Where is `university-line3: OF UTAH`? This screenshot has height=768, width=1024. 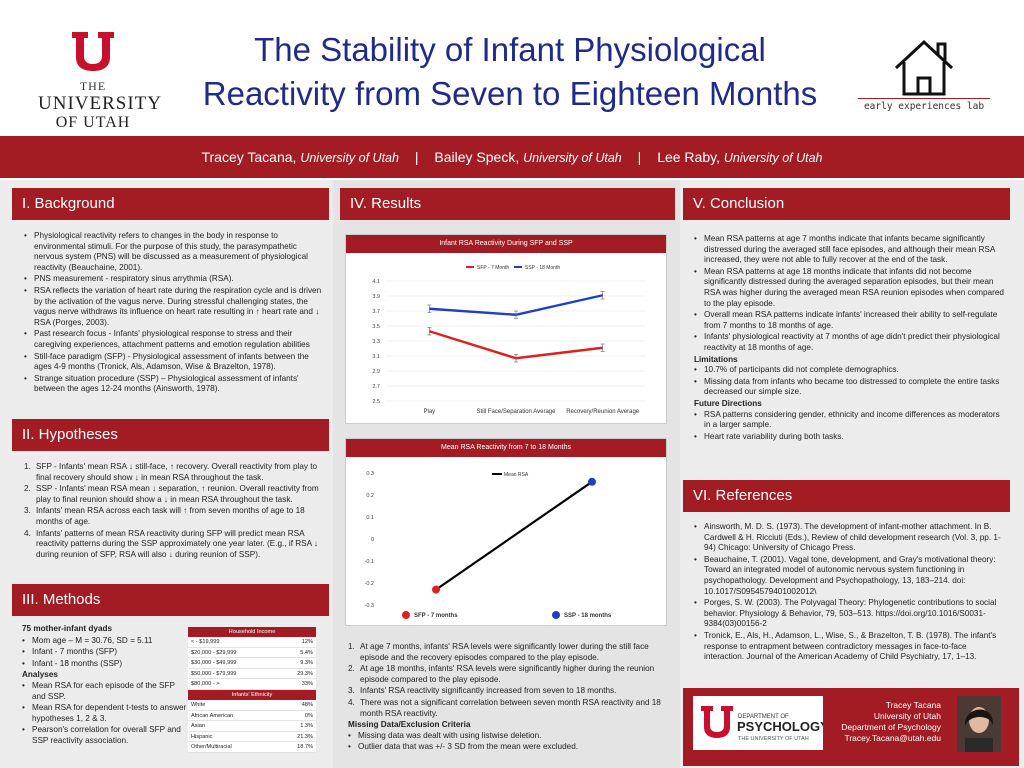
university-line3: OF UTAH is located at coordinates (93, 122).